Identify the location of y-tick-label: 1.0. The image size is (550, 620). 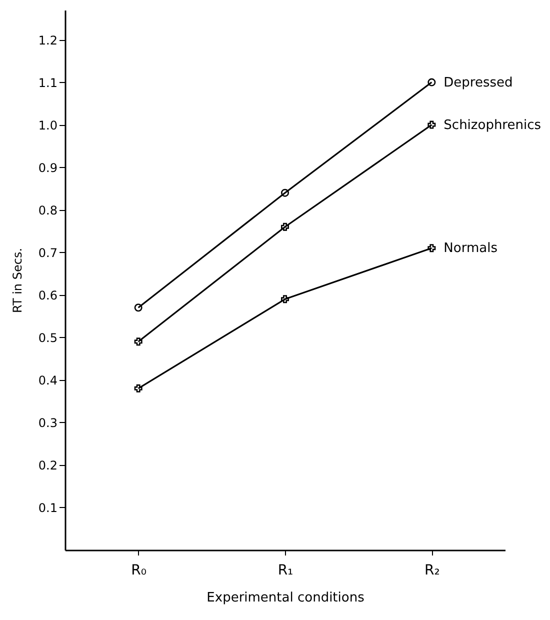
(48, 125).